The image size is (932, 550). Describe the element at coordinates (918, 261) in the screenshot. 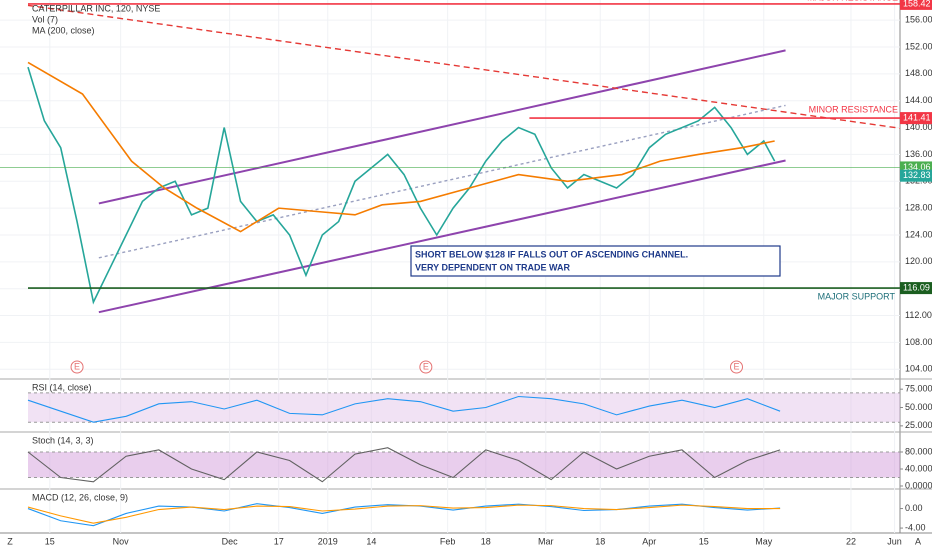

I see `y-tick-label: 120.00` at that location.